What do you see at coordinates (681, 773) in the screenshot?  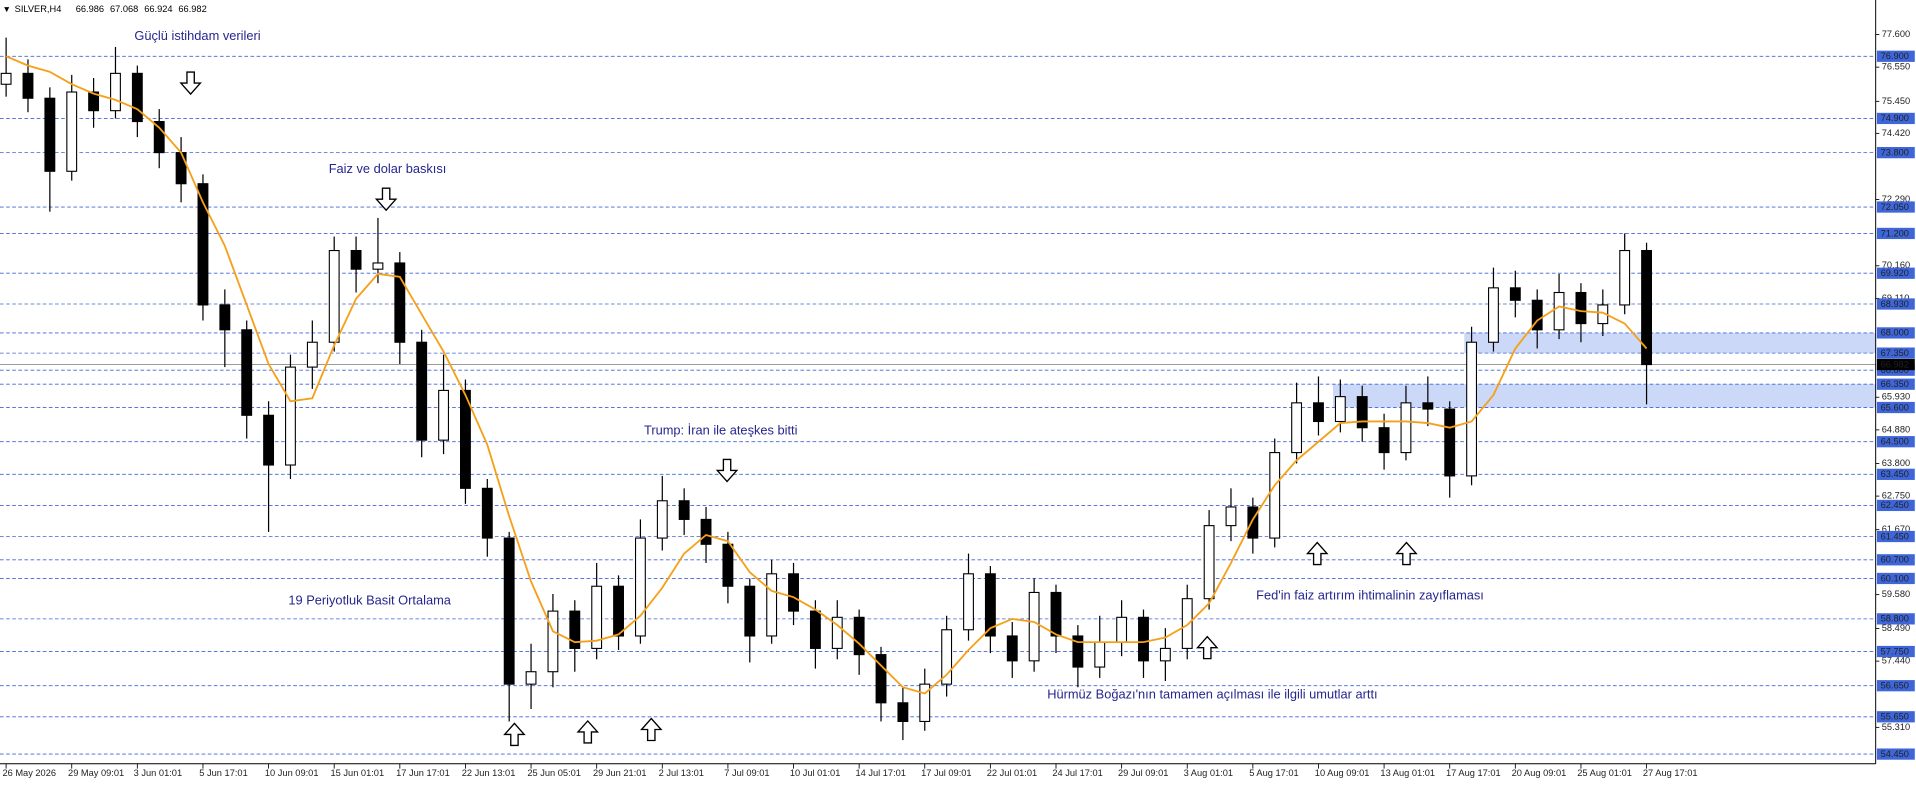 I see `x-tick-label: 2 Jul 13:01` at bounding box center [681, 773].